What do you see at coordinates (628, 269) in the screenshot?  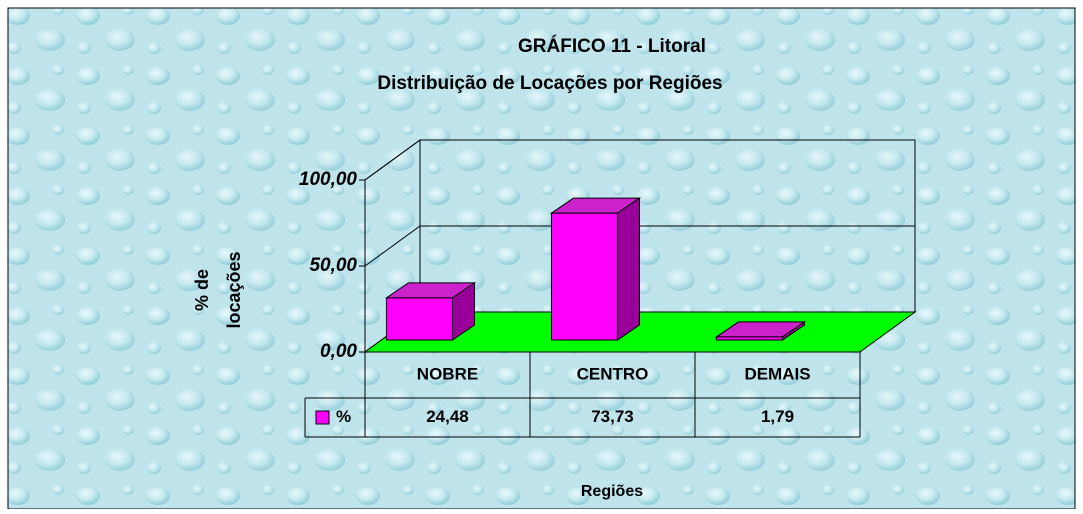 I see `bar-side` at bounding box center [628, 269].